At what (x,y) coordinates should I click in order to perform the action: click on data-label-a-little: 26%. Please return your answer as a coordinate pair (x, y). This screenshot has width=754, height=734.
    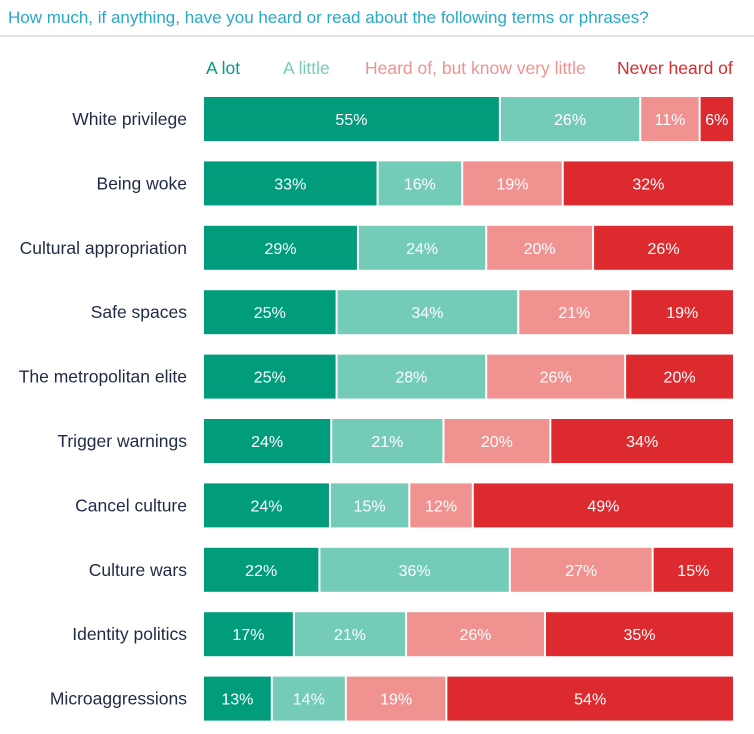
    Looking at the image, I should click on (570, 120).